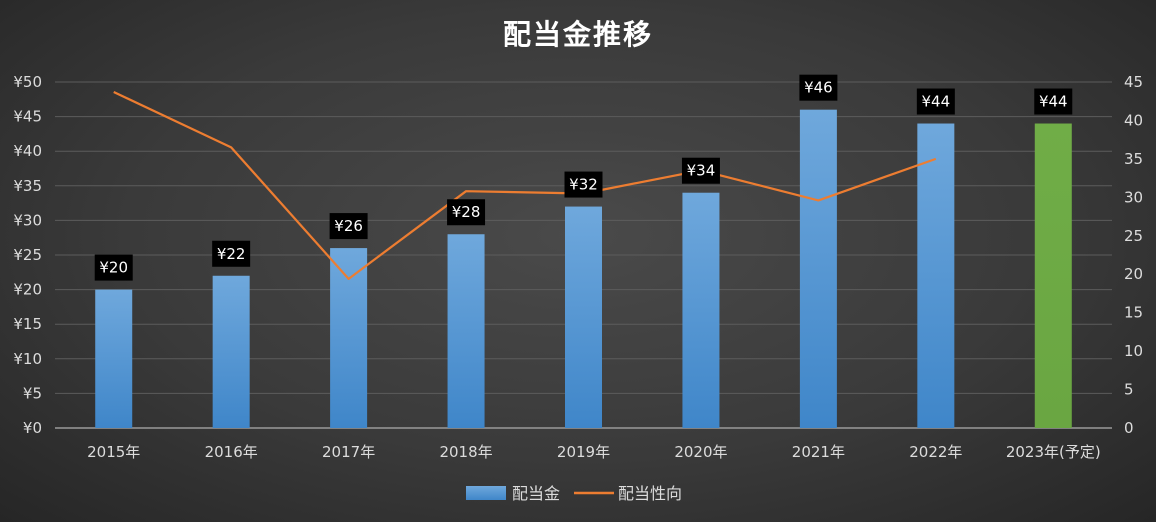 The height and width of the screenshot is (522, 1156). Describe the element at coordinates (27, 220) in the screenshot. I see `y-tick-left: ¥30` at that location.